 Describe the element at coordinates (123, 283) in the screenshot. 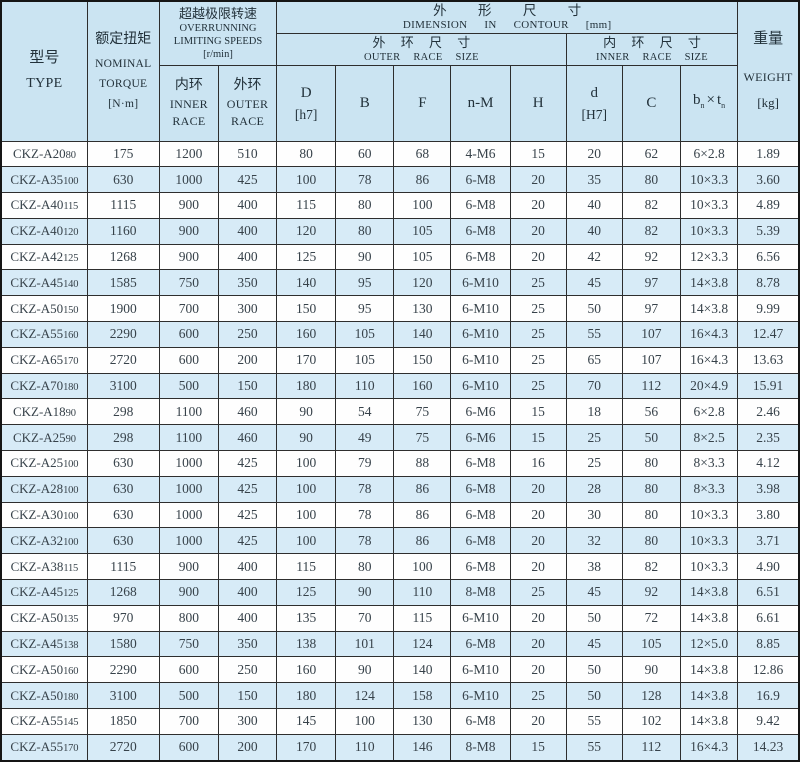

I see `cell-nominal-torque: 1585` at that location.